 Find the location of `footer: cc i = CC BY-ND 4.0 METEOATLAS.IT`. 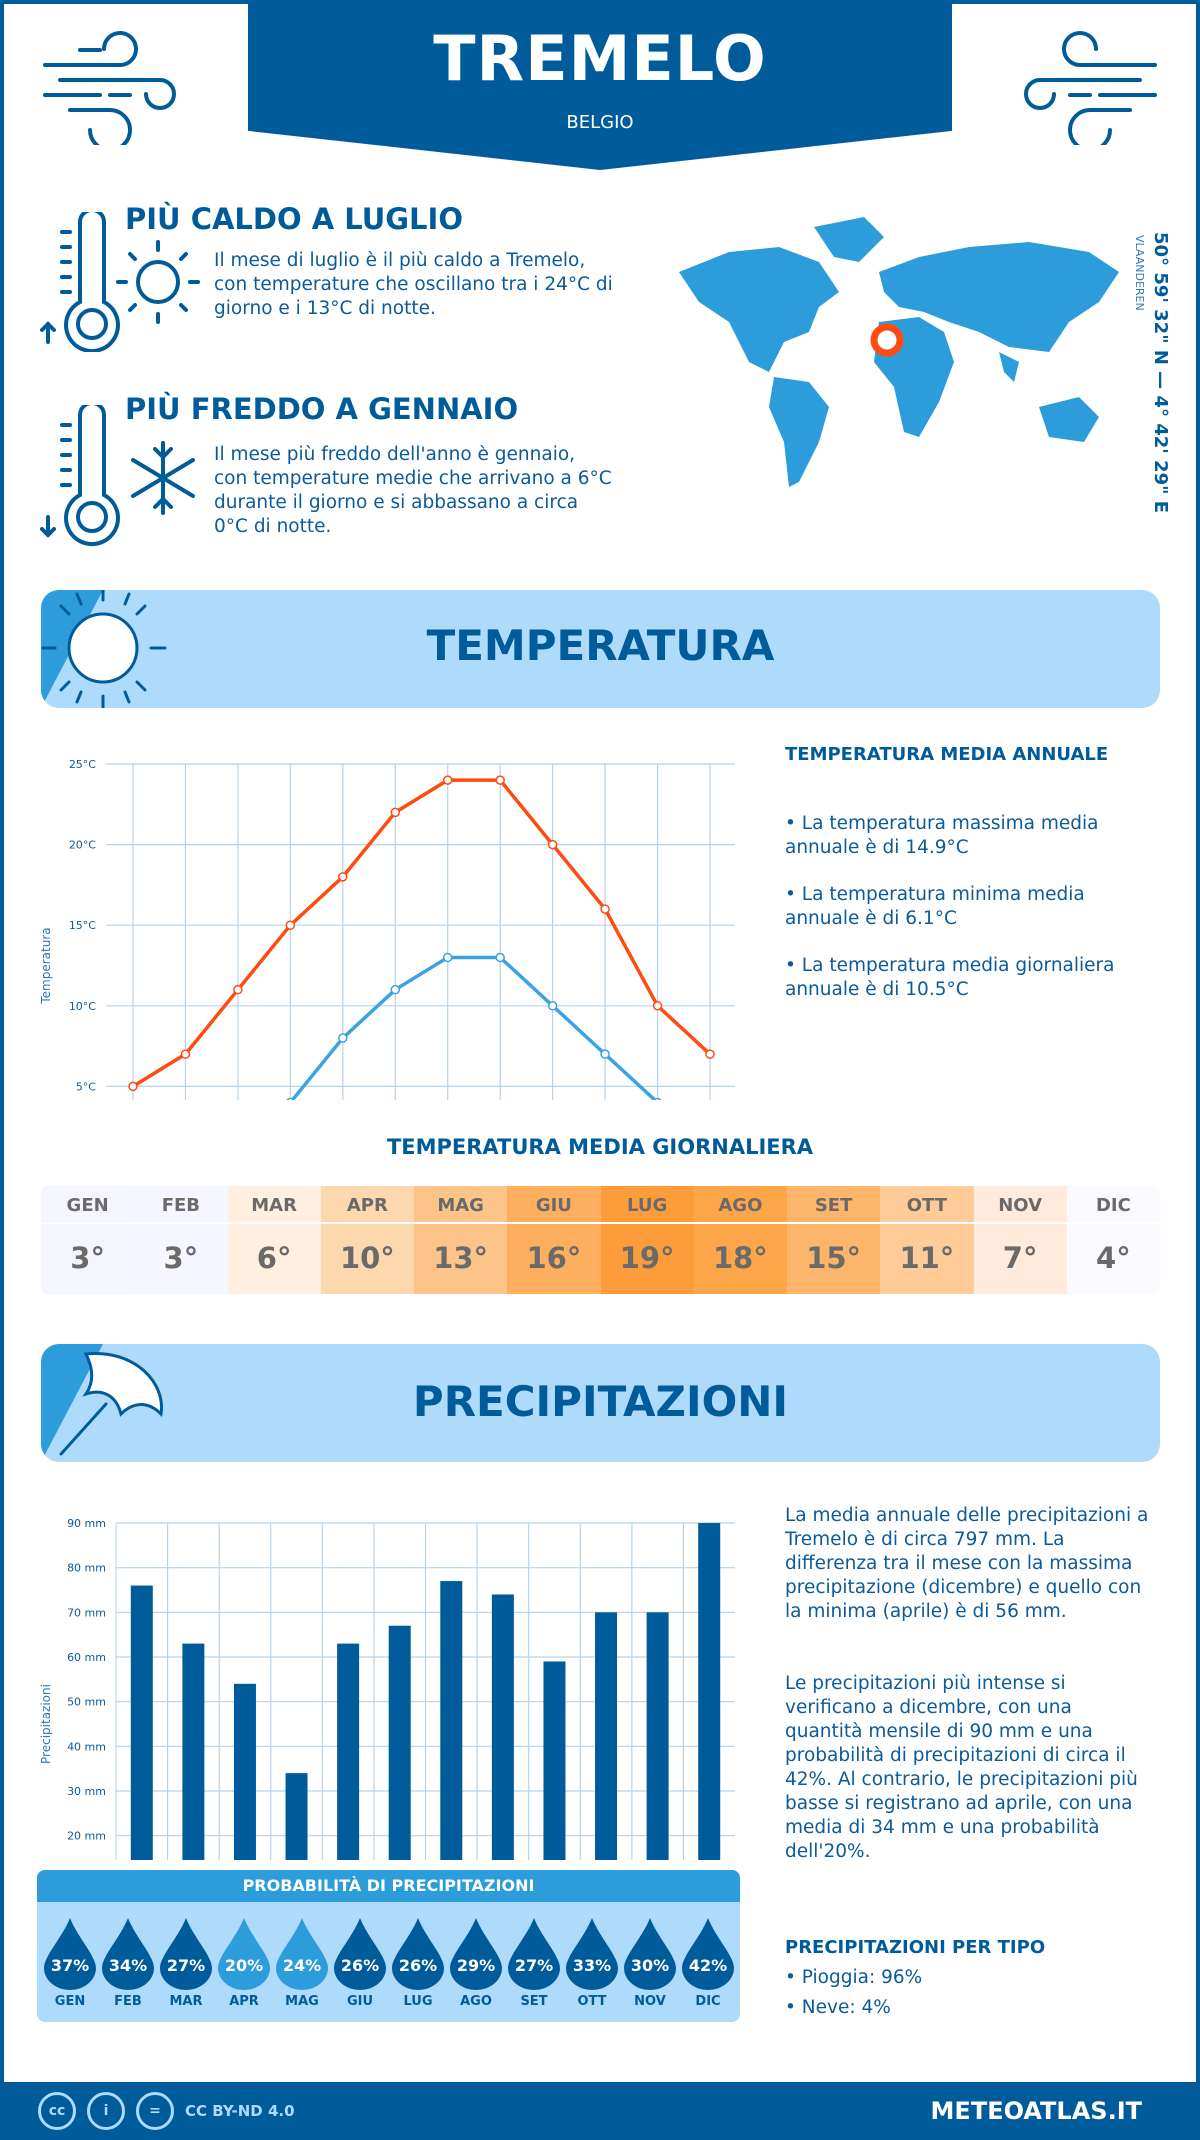

footer: cc i = CC BY-ND 4.0 METEOATLAS.IT is located at coordinates (600, 2111).